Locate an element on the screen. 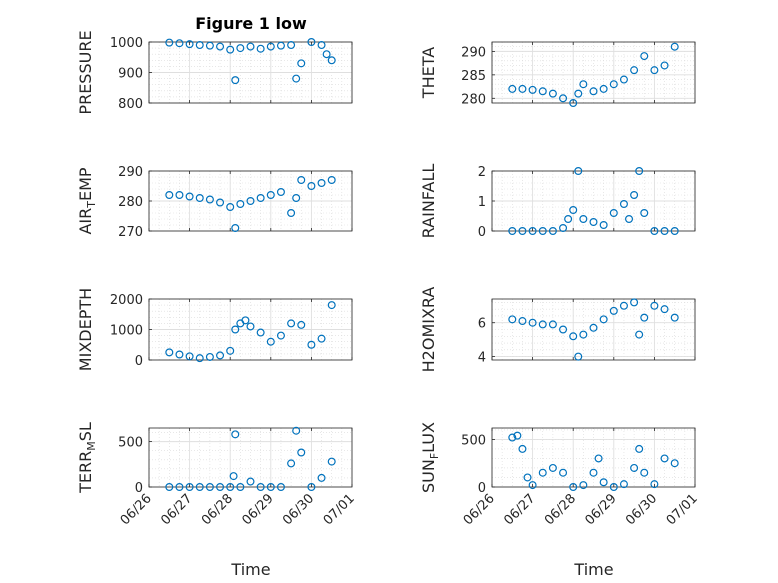 This screenshot has height=583, width=778. x-axis-label-right: Time is located at coordinates (593, 569).